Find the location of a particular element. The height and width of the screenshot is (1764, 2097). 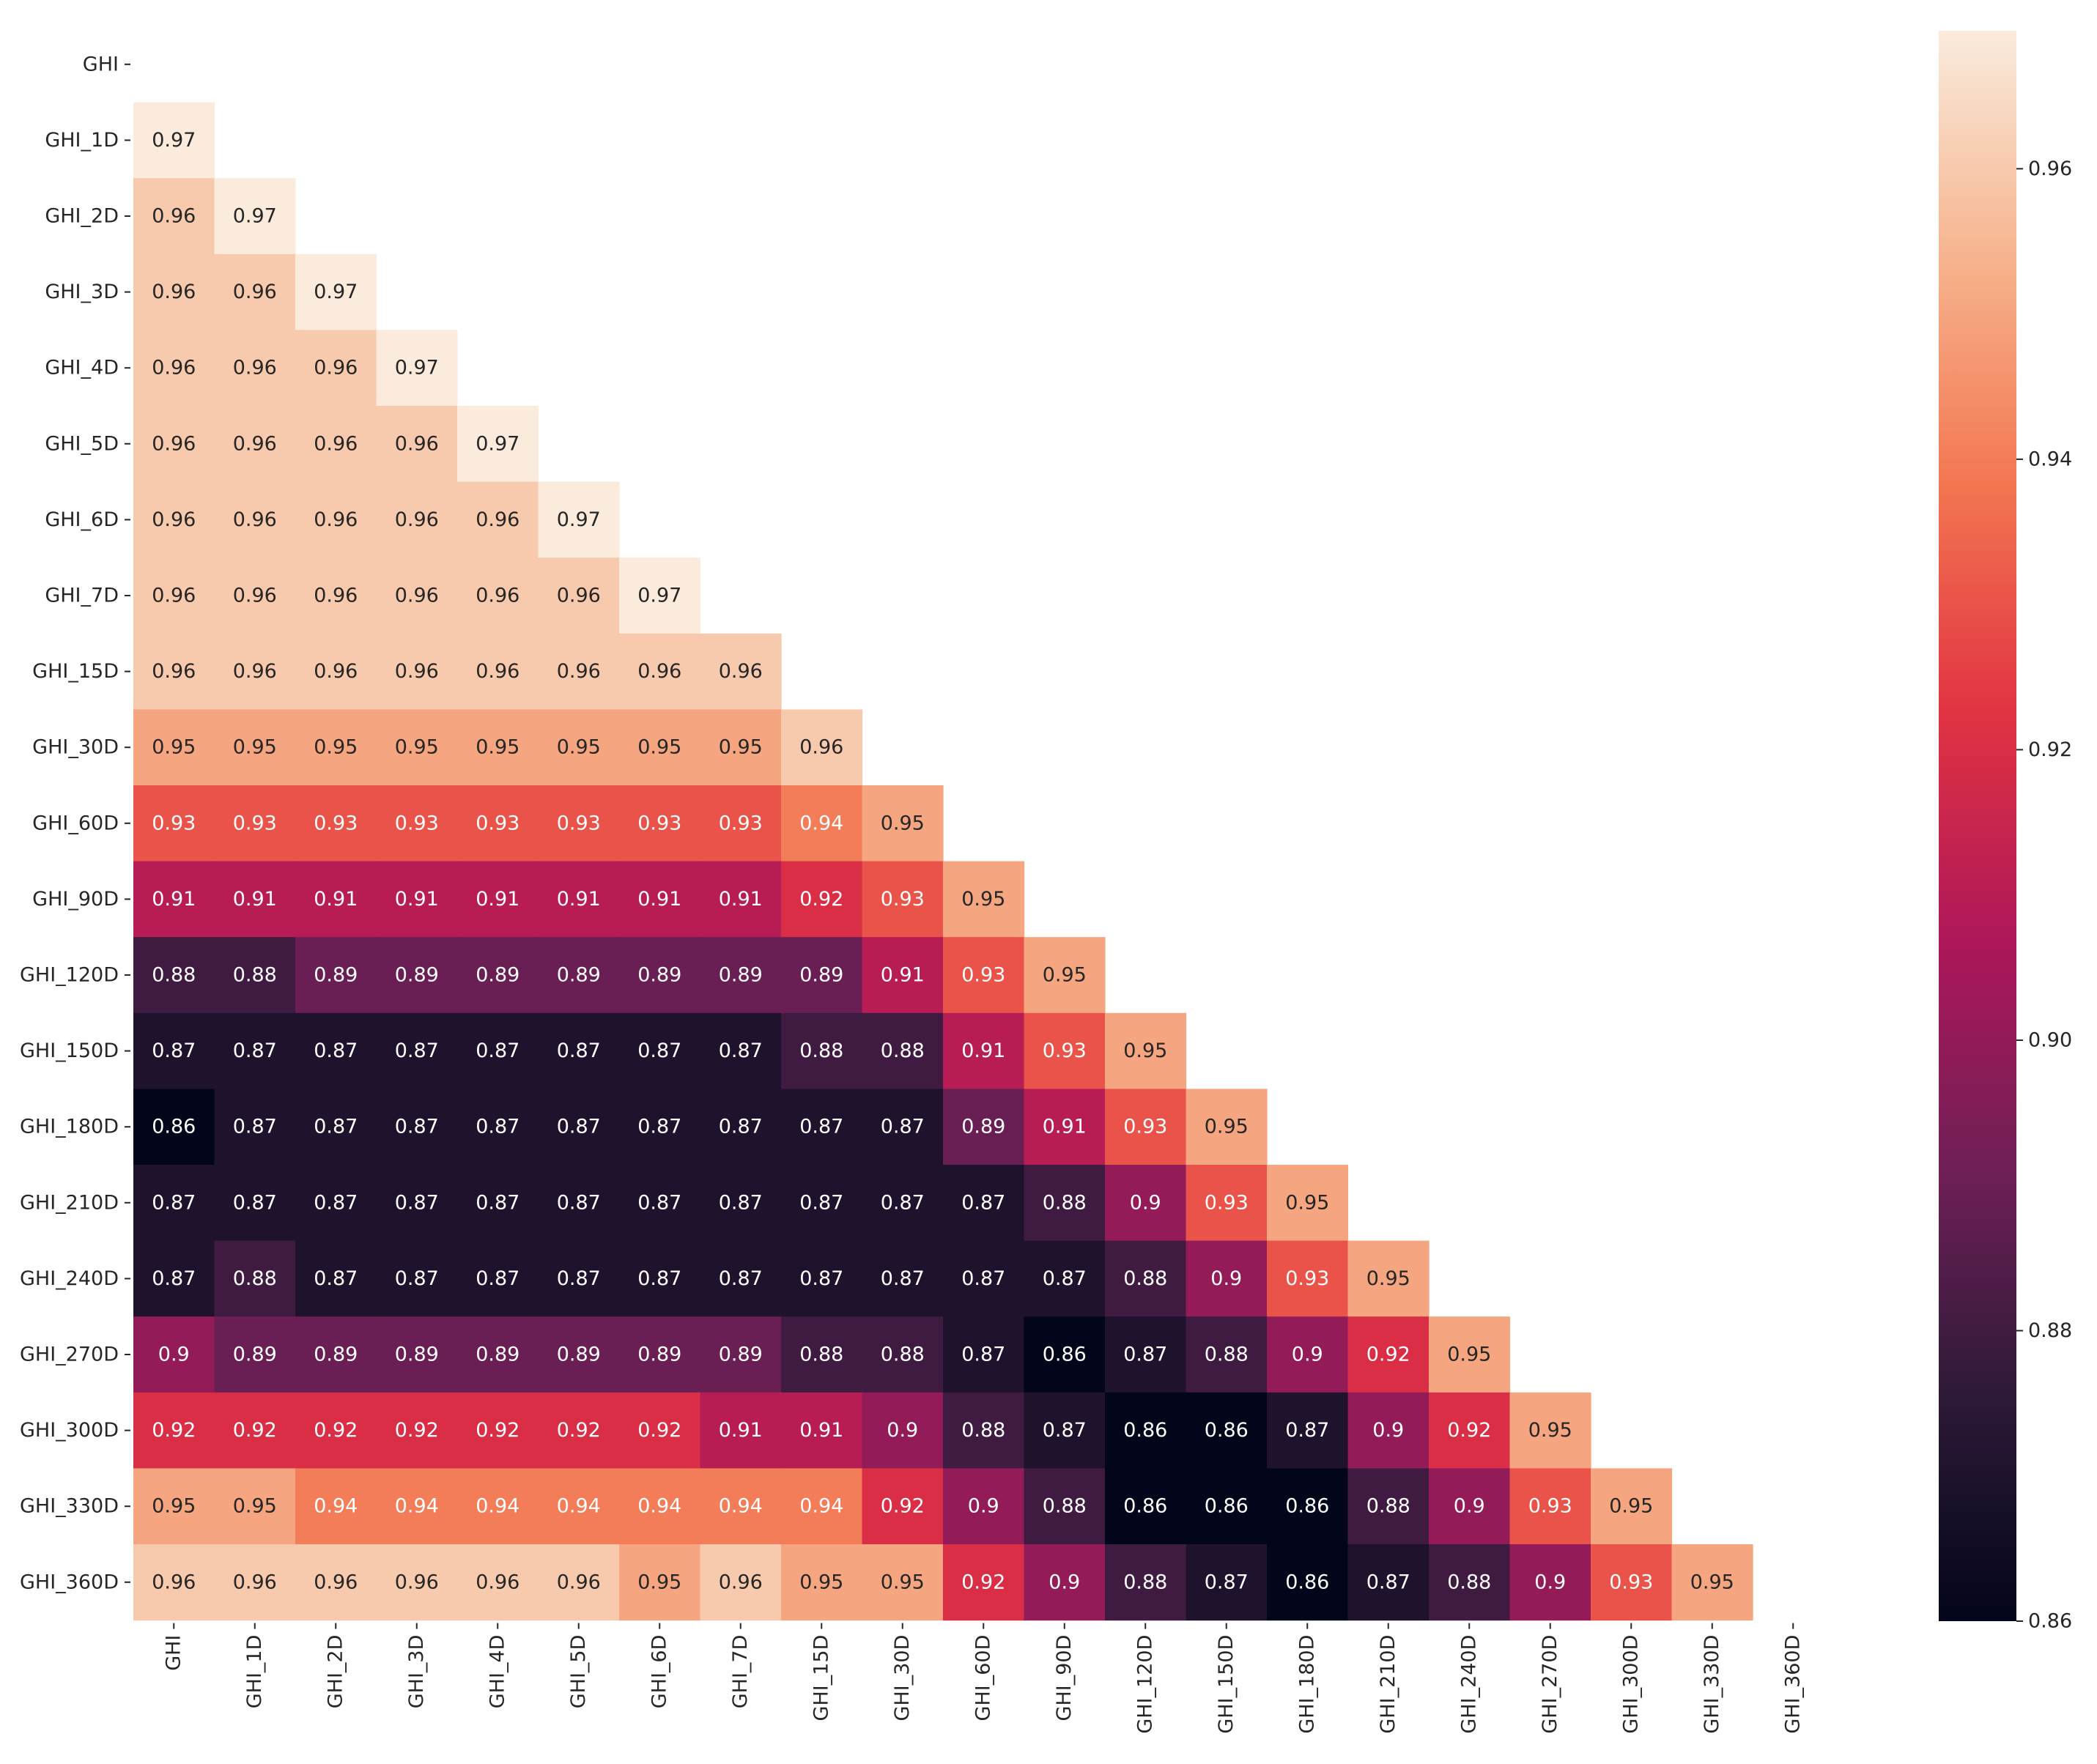

cell-ghi-60d-ghi-30d is located at coordinates (903, 823).